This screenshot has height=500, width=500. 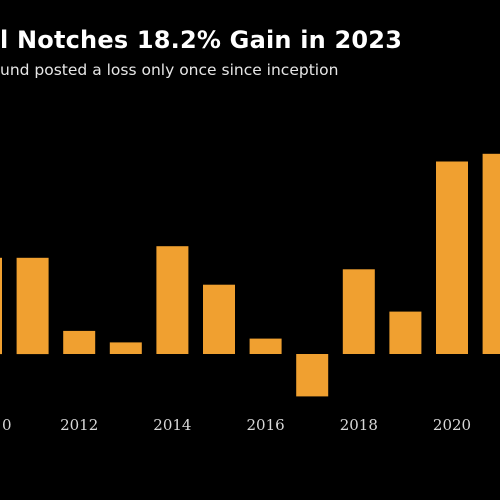 What do you see at coordinates (312, 375) in the screenshot?
I see `bar-2017` at bounding box center [312, 375].